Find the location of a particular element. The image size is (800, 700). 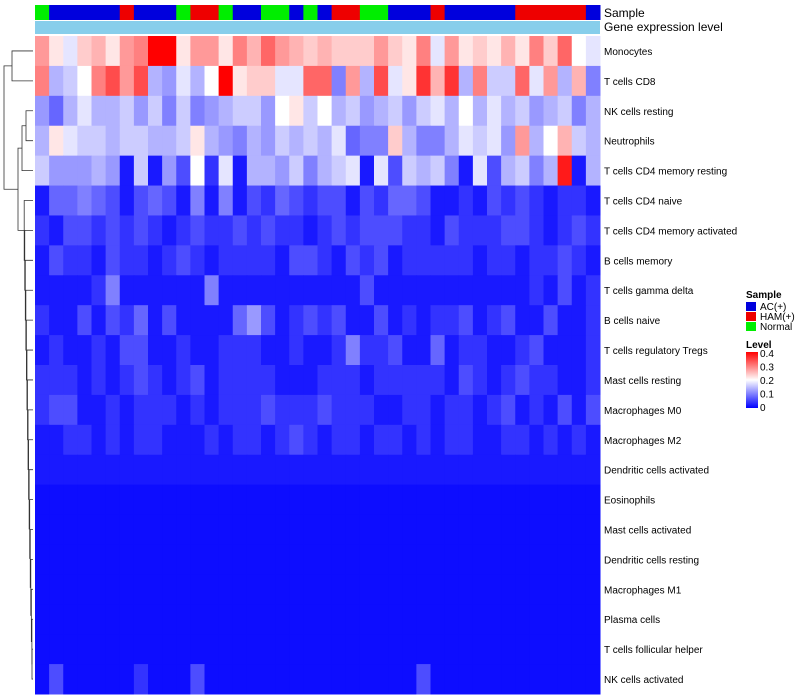

gene-expression-annotation-bar is located at coordinates (317, 27).